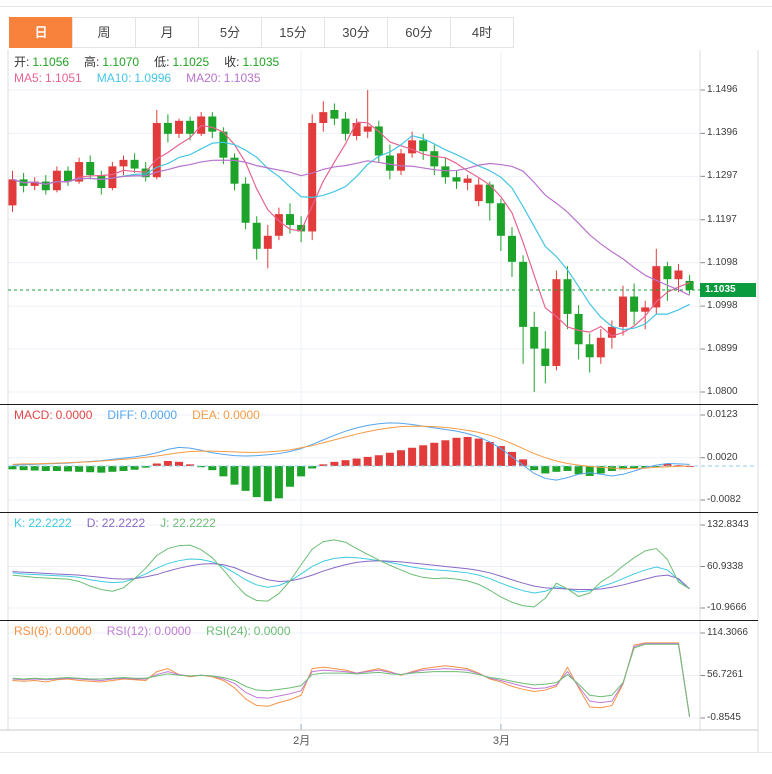 This screenshot has height=774, width=772. I want to click on y-tick-label: -0.0082, so click(724, 499).